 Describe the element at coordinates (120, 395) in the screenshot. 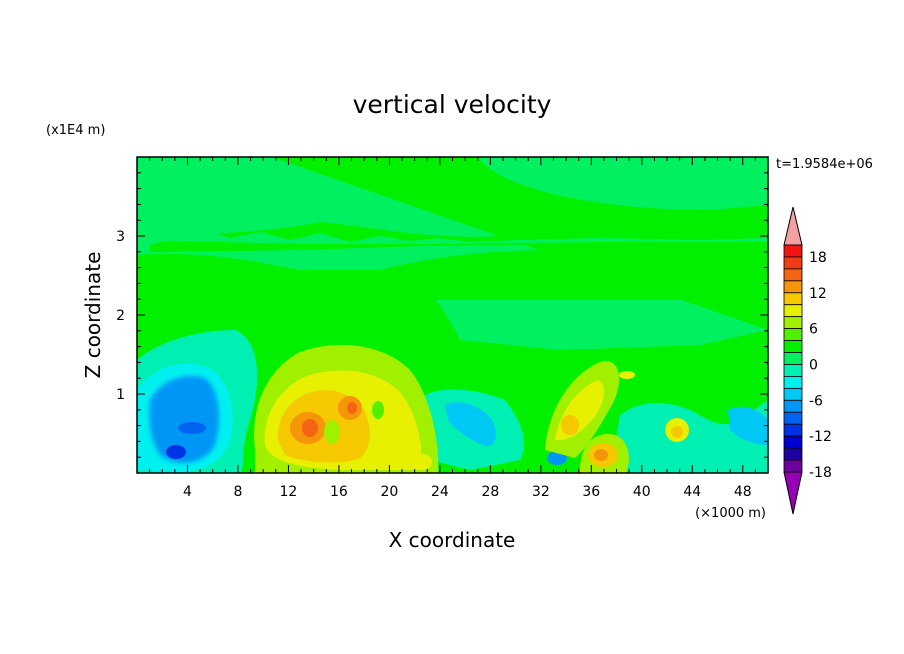

I see `y-tick-label: 1` at that location.